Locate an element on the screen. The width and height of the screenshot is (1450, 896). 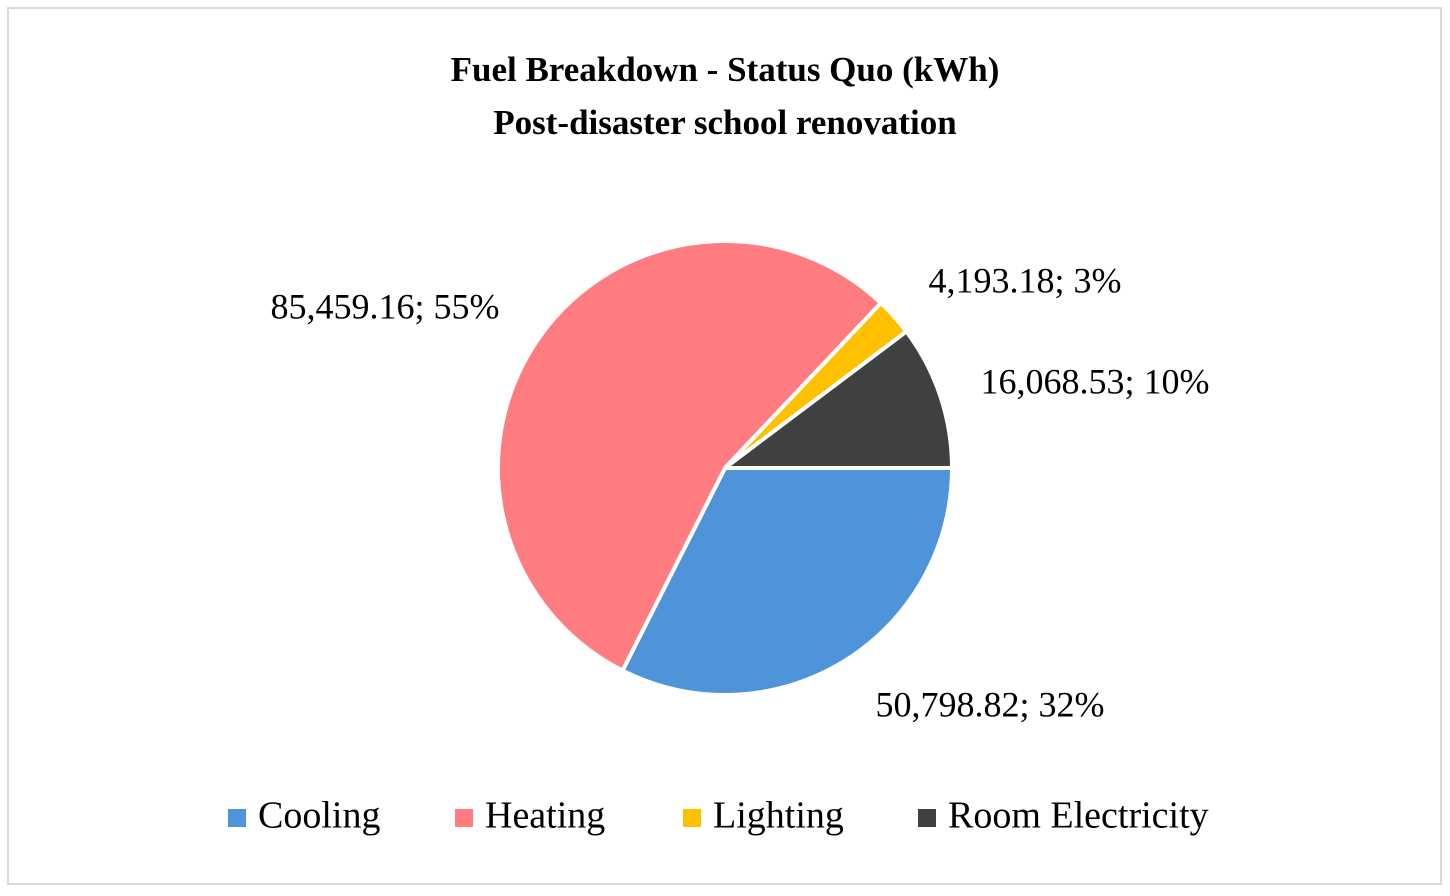
legend-label: Cooling is located at coordinates (319, 816).